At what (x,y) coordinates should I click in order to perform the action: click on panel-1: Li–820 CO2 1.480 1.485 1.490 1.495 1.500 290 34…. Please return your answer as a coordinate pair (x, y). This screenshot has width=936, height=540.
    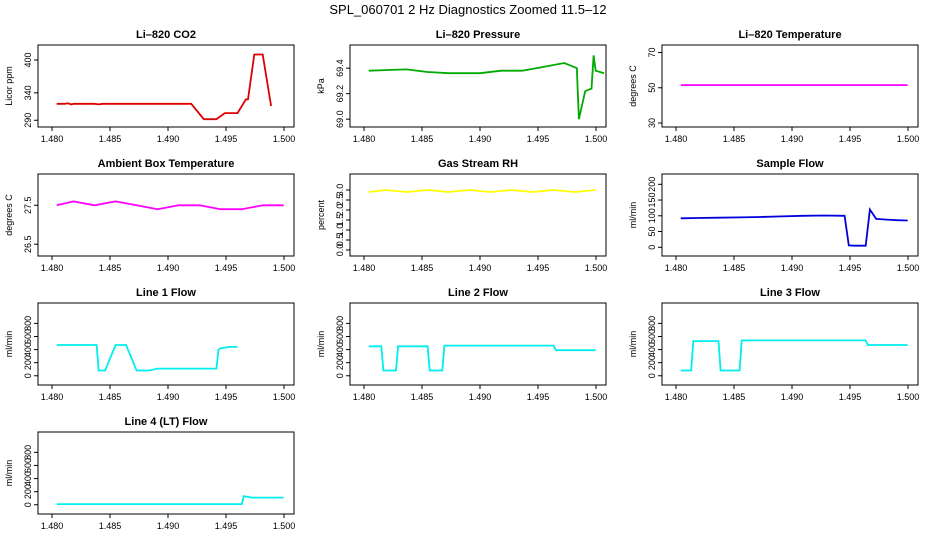
    Looking at the image, I should click on (149, 86).